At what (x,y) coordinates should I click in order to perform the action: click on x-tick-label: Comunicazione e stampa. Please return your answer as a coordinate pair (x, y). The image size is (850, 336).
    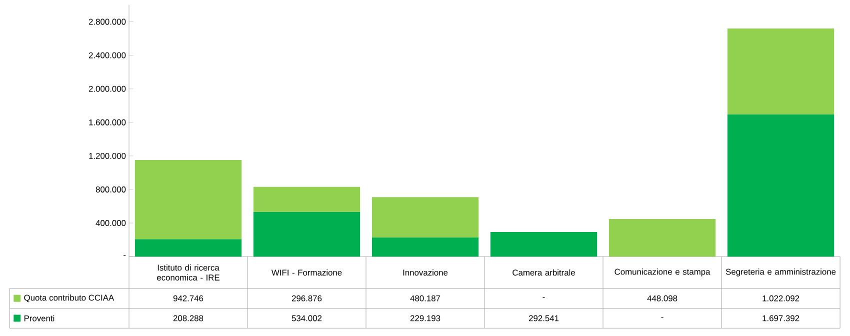
    Looking at the image, I should click on (662, 272).